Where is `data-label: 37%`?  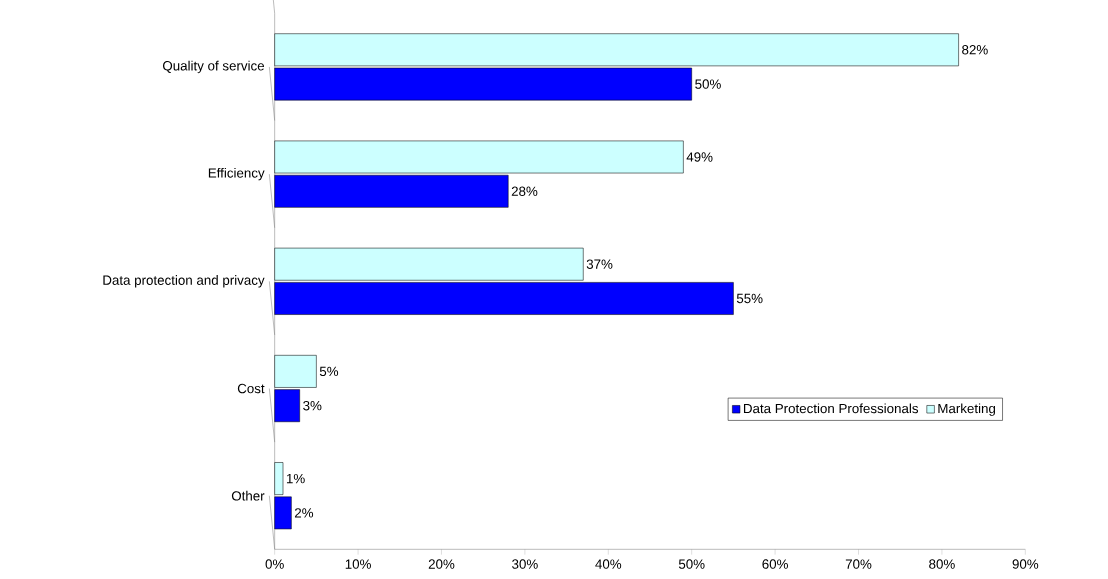
data-label: 37% is located at coordinates (599, 264).